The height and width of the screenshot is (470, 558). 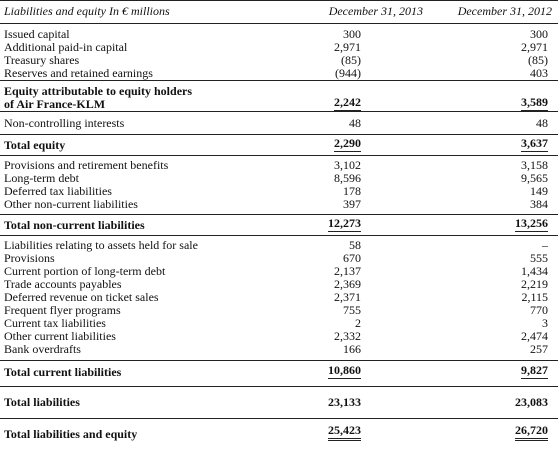 What do you see at coordinates (279, 74) in the screenshot?
I see `table-row: Reserves and retained earnings (944) 403` at bounding box center [279, 74].